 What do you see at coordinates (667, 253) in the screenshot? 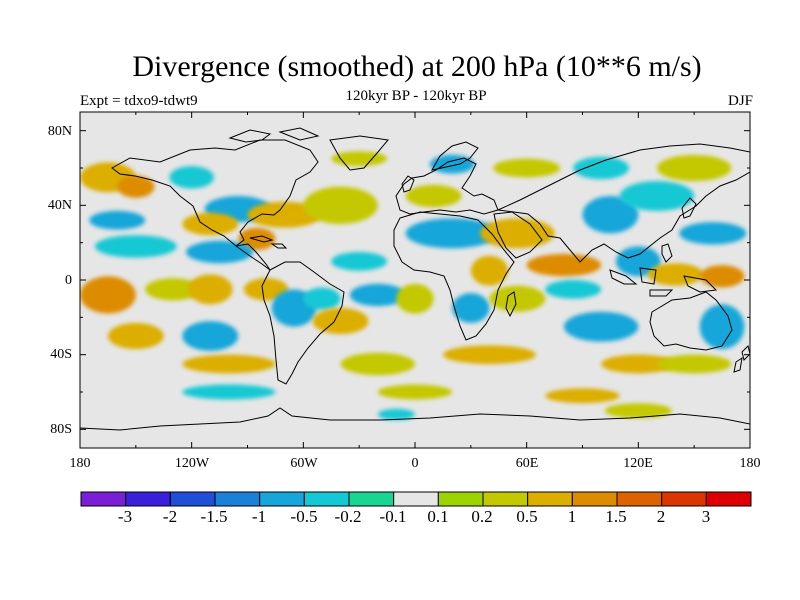
I see `coastline-philippines` at bounding box center [667, 253].